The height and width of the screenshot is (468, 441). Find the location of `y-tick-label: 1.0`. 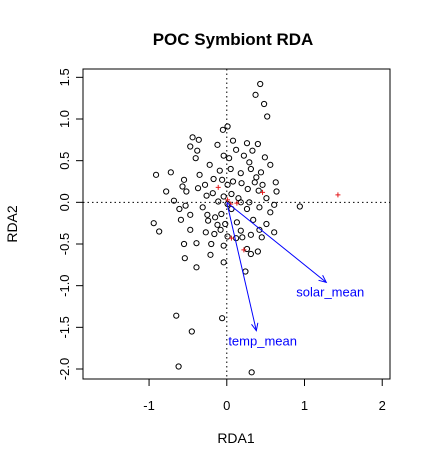

y-tick-label: 1.0 is located at coordinates (64, 119).